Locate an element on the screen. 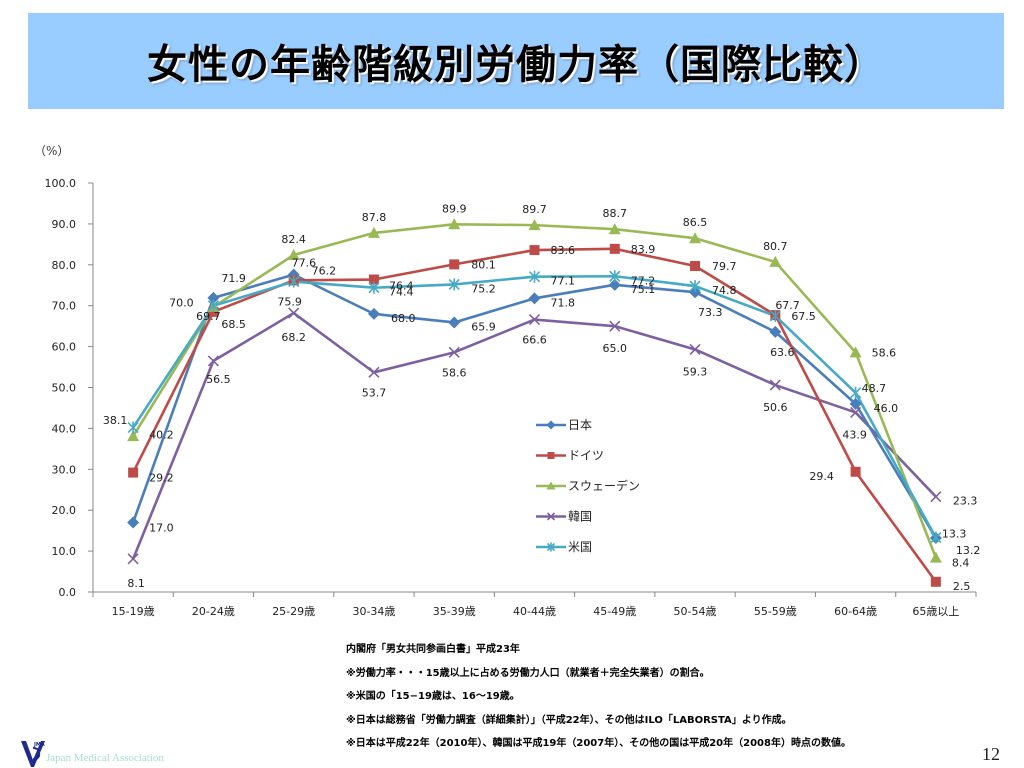 Image resolution: width=1024 pixels, height=768 pixels. data-label: 74.8 is located at coordinates (724, 290).